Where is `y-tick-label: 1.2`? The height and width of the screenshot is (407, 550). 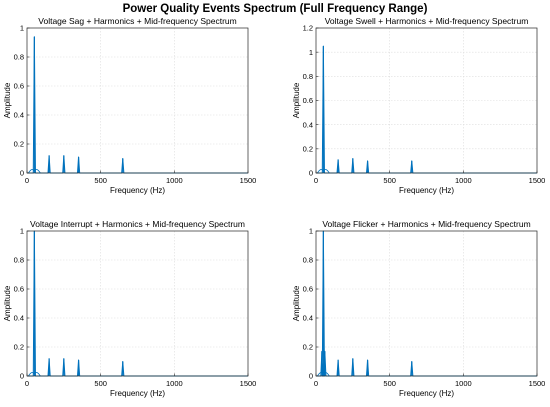 y-tick-label: 1.2 is located at coordinates (308, 28).